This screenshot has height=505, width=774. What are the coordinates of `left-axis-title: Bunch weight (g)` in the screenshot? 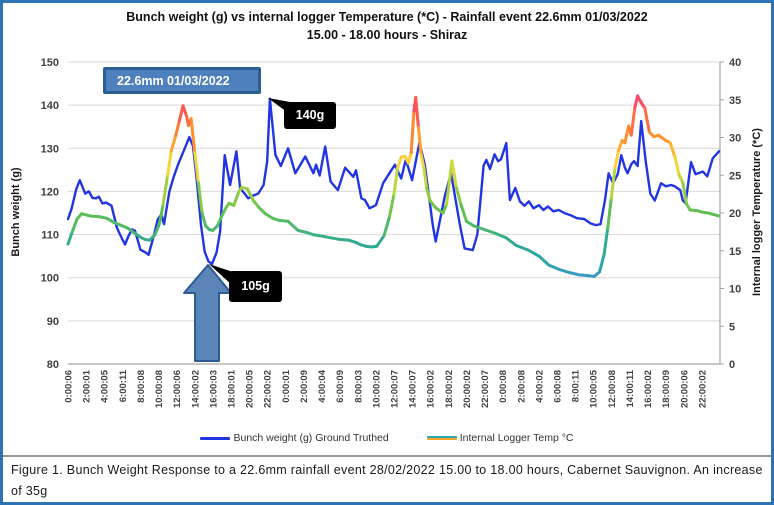 It's located at (16, 212).